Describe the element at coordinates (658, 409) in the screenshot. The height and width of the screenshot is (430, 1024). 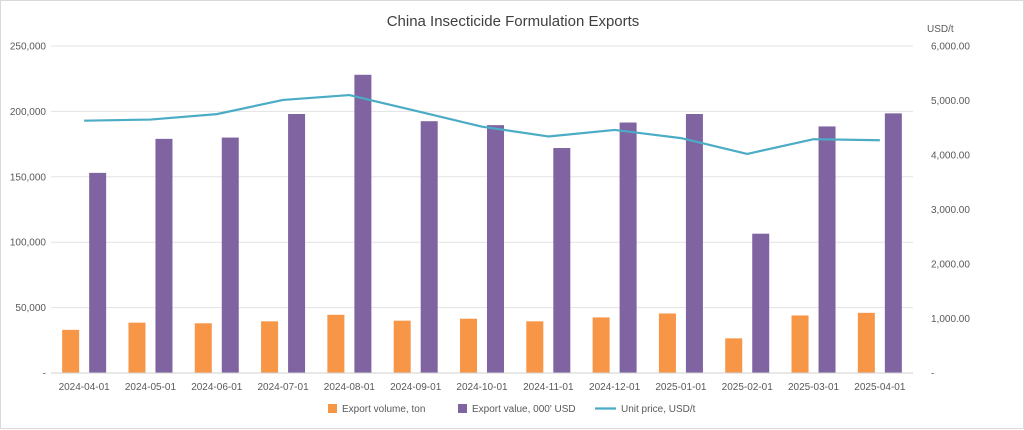
I see `legend-label: Unit price, USD/t` at that location.